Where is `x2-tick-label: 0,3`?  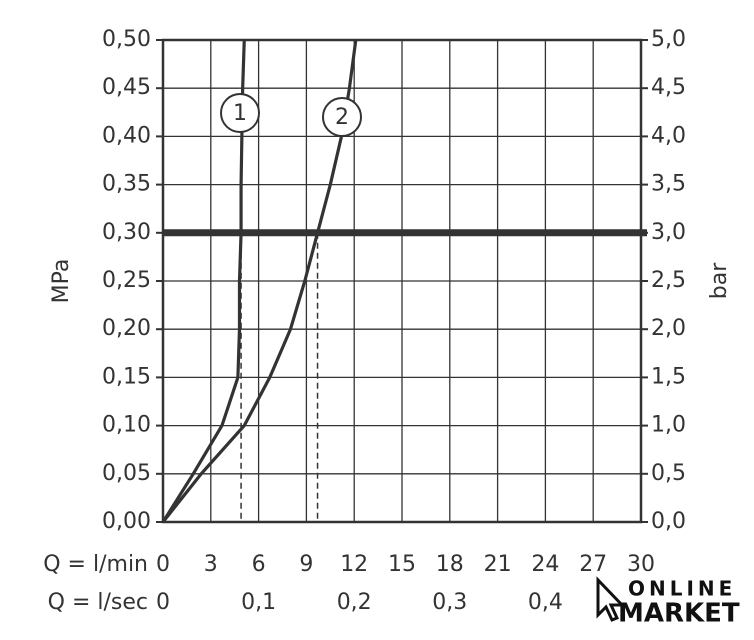
x2-tick-label: 0,3 is located at coordinates (449, 602).